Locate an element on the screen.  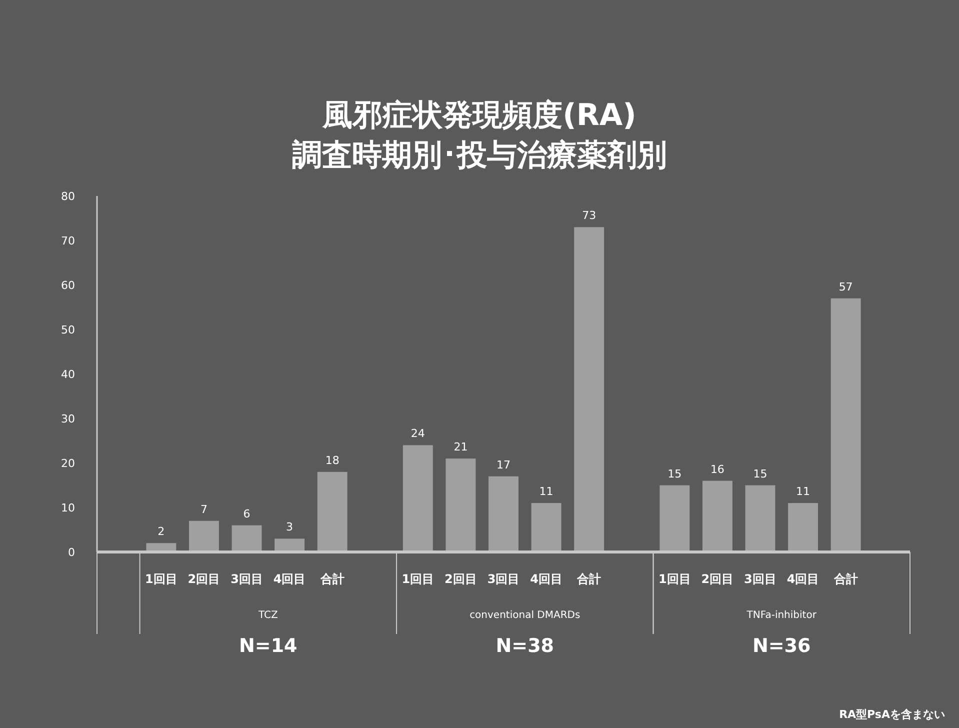
data-label: 7 is located at coordinates (204, 509).